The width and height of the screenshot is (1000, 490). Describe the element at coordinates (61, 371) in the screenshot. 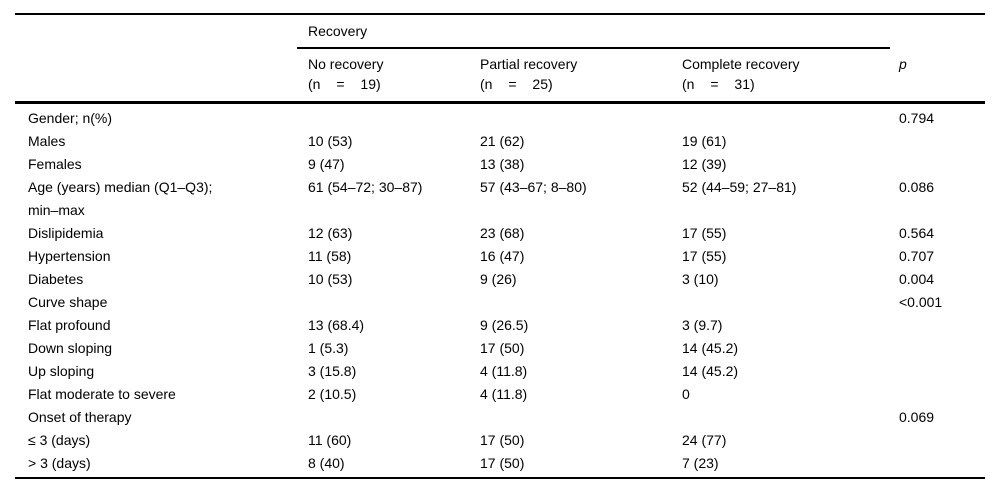

I see `row-label: Up sloping` at that location.